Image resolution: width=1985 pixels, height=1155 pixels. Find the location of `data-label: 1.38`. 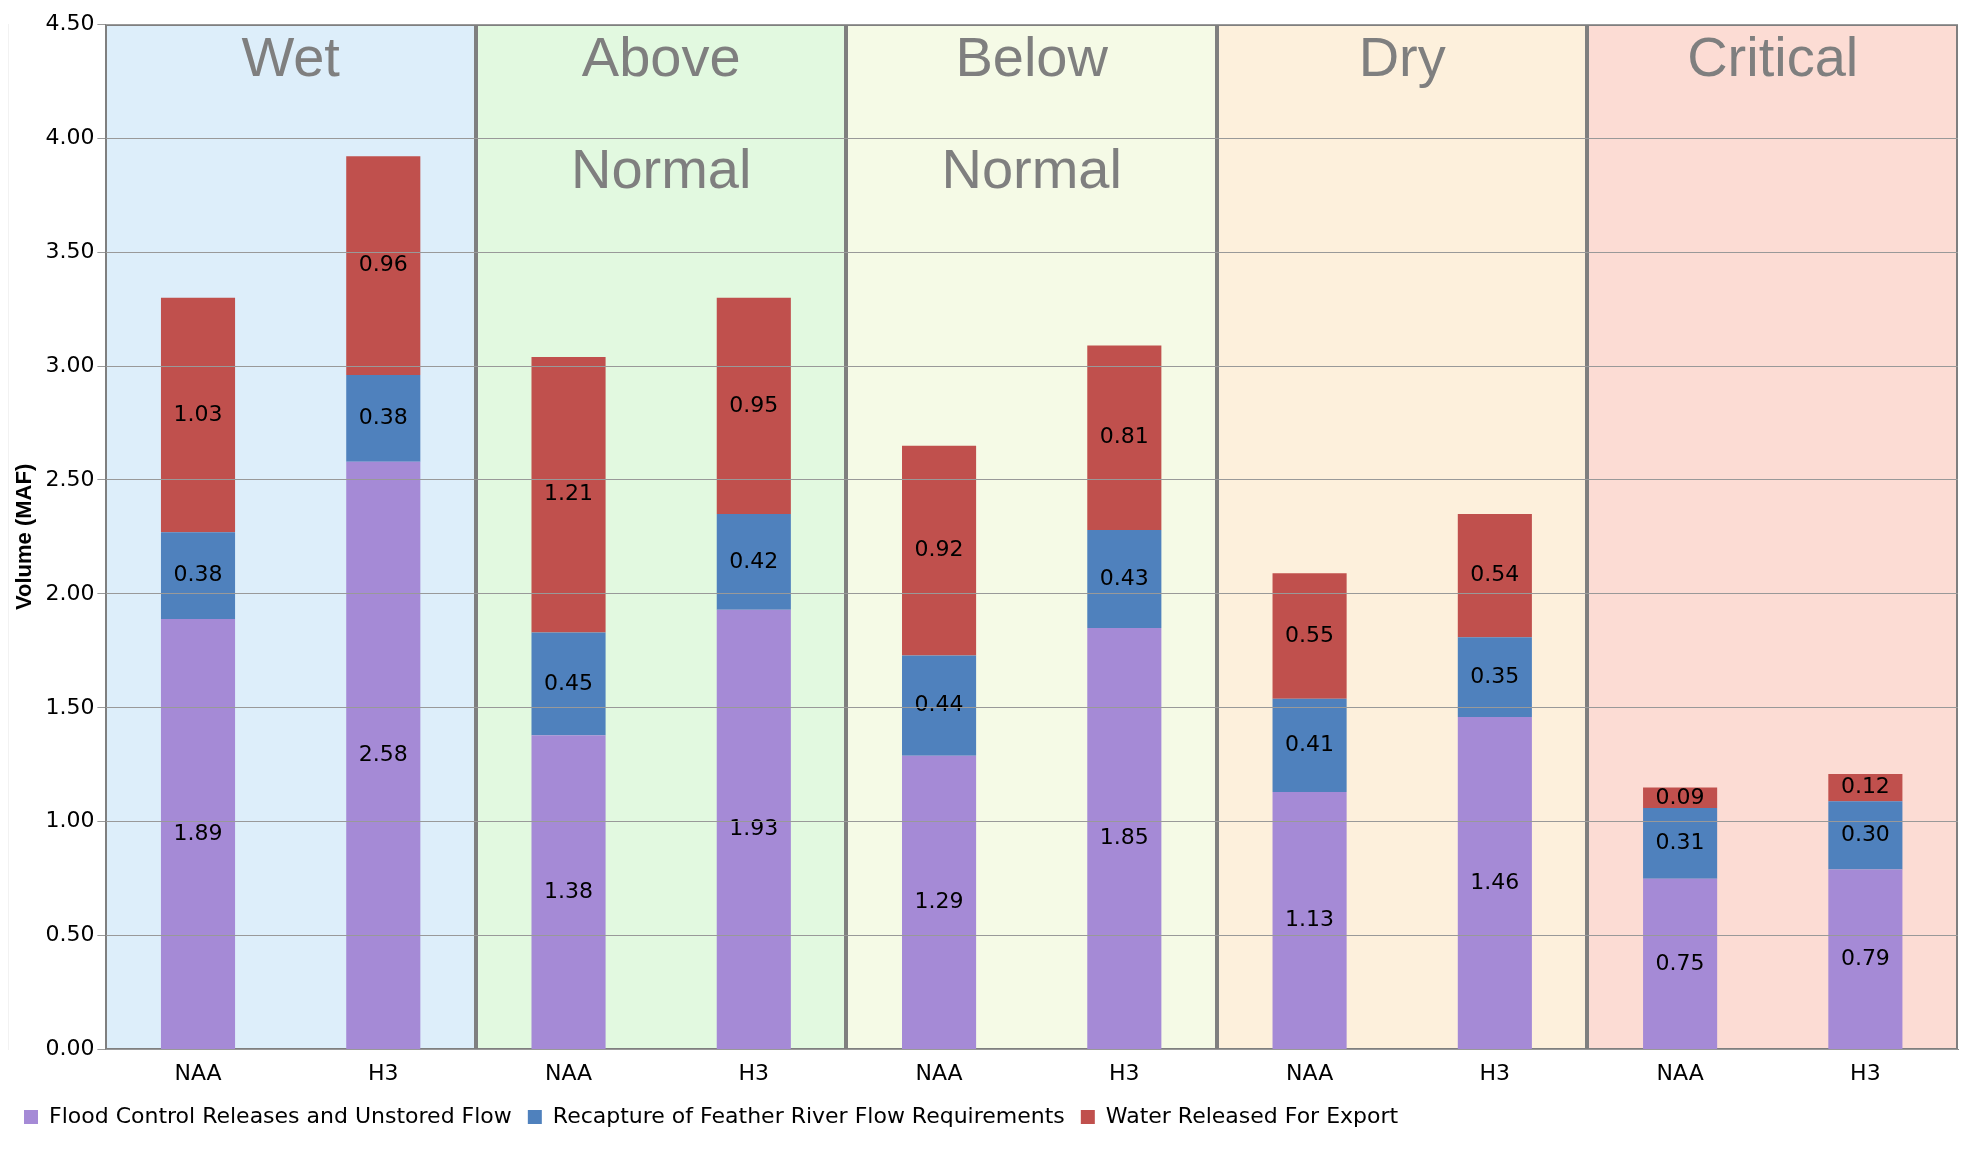

data-label: 1.38 is located at coordinates (569, 890).